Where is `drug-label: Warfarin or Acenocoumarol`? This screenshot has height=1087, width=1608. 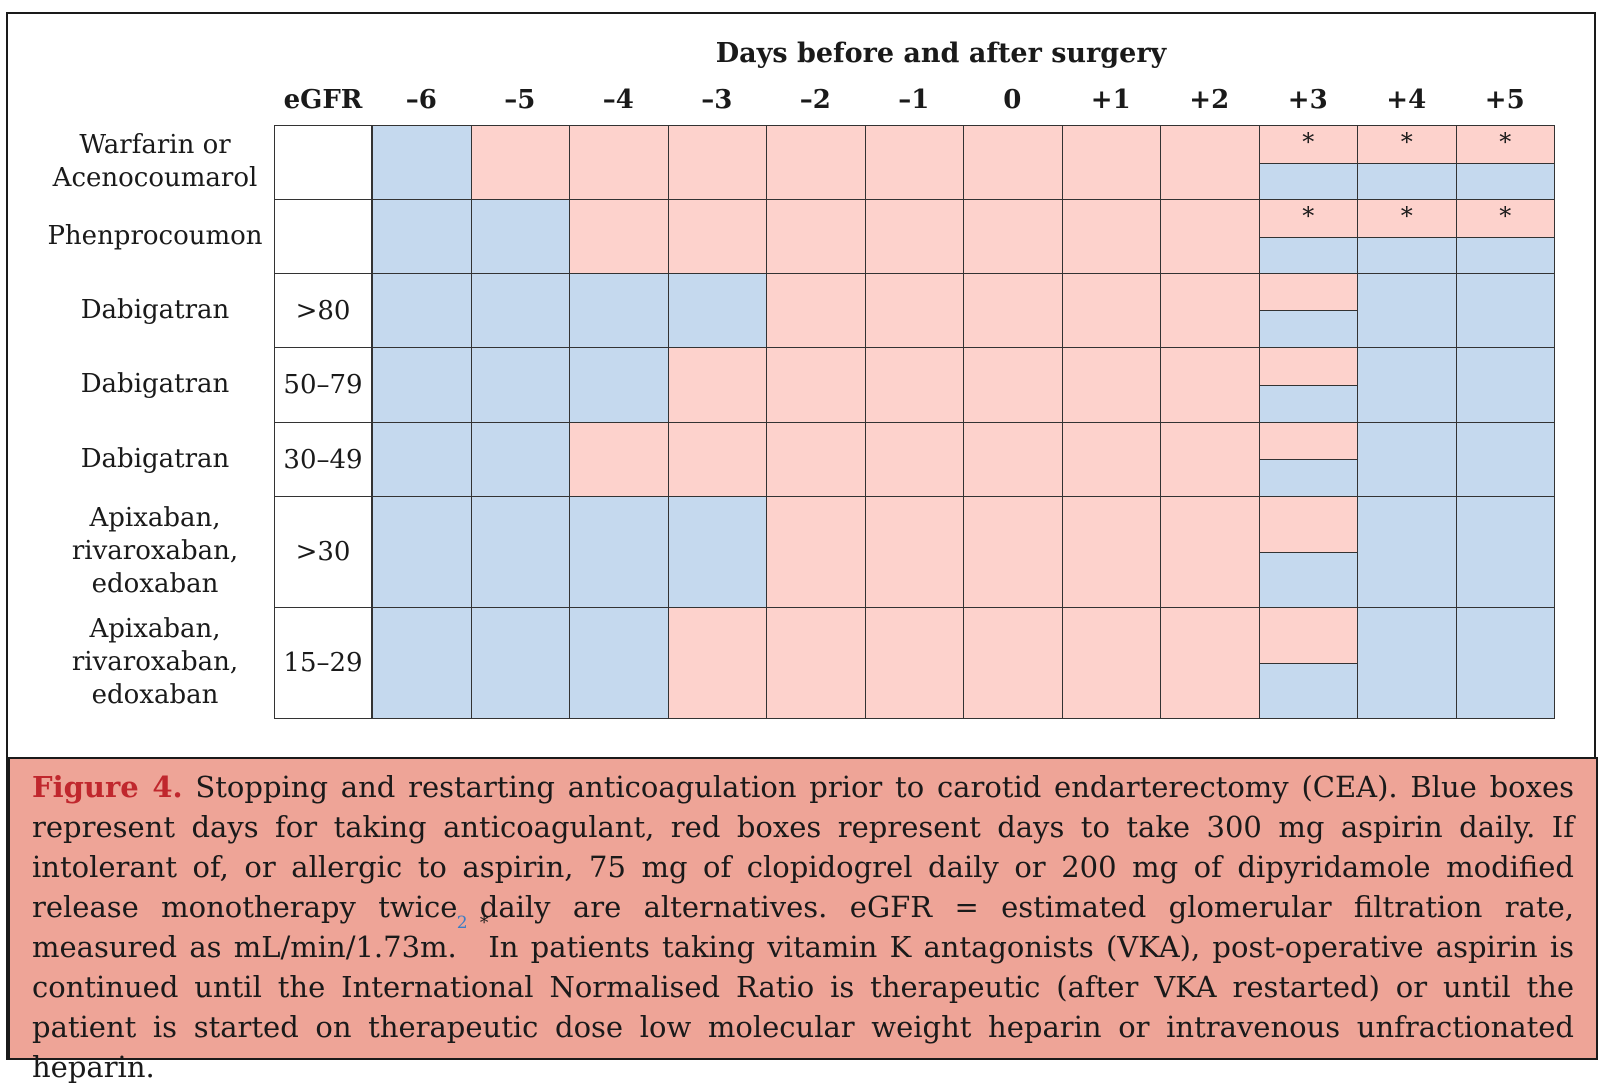 drug-label: Warfarin or Acenocoumarol is located at coordinates (155, 161).